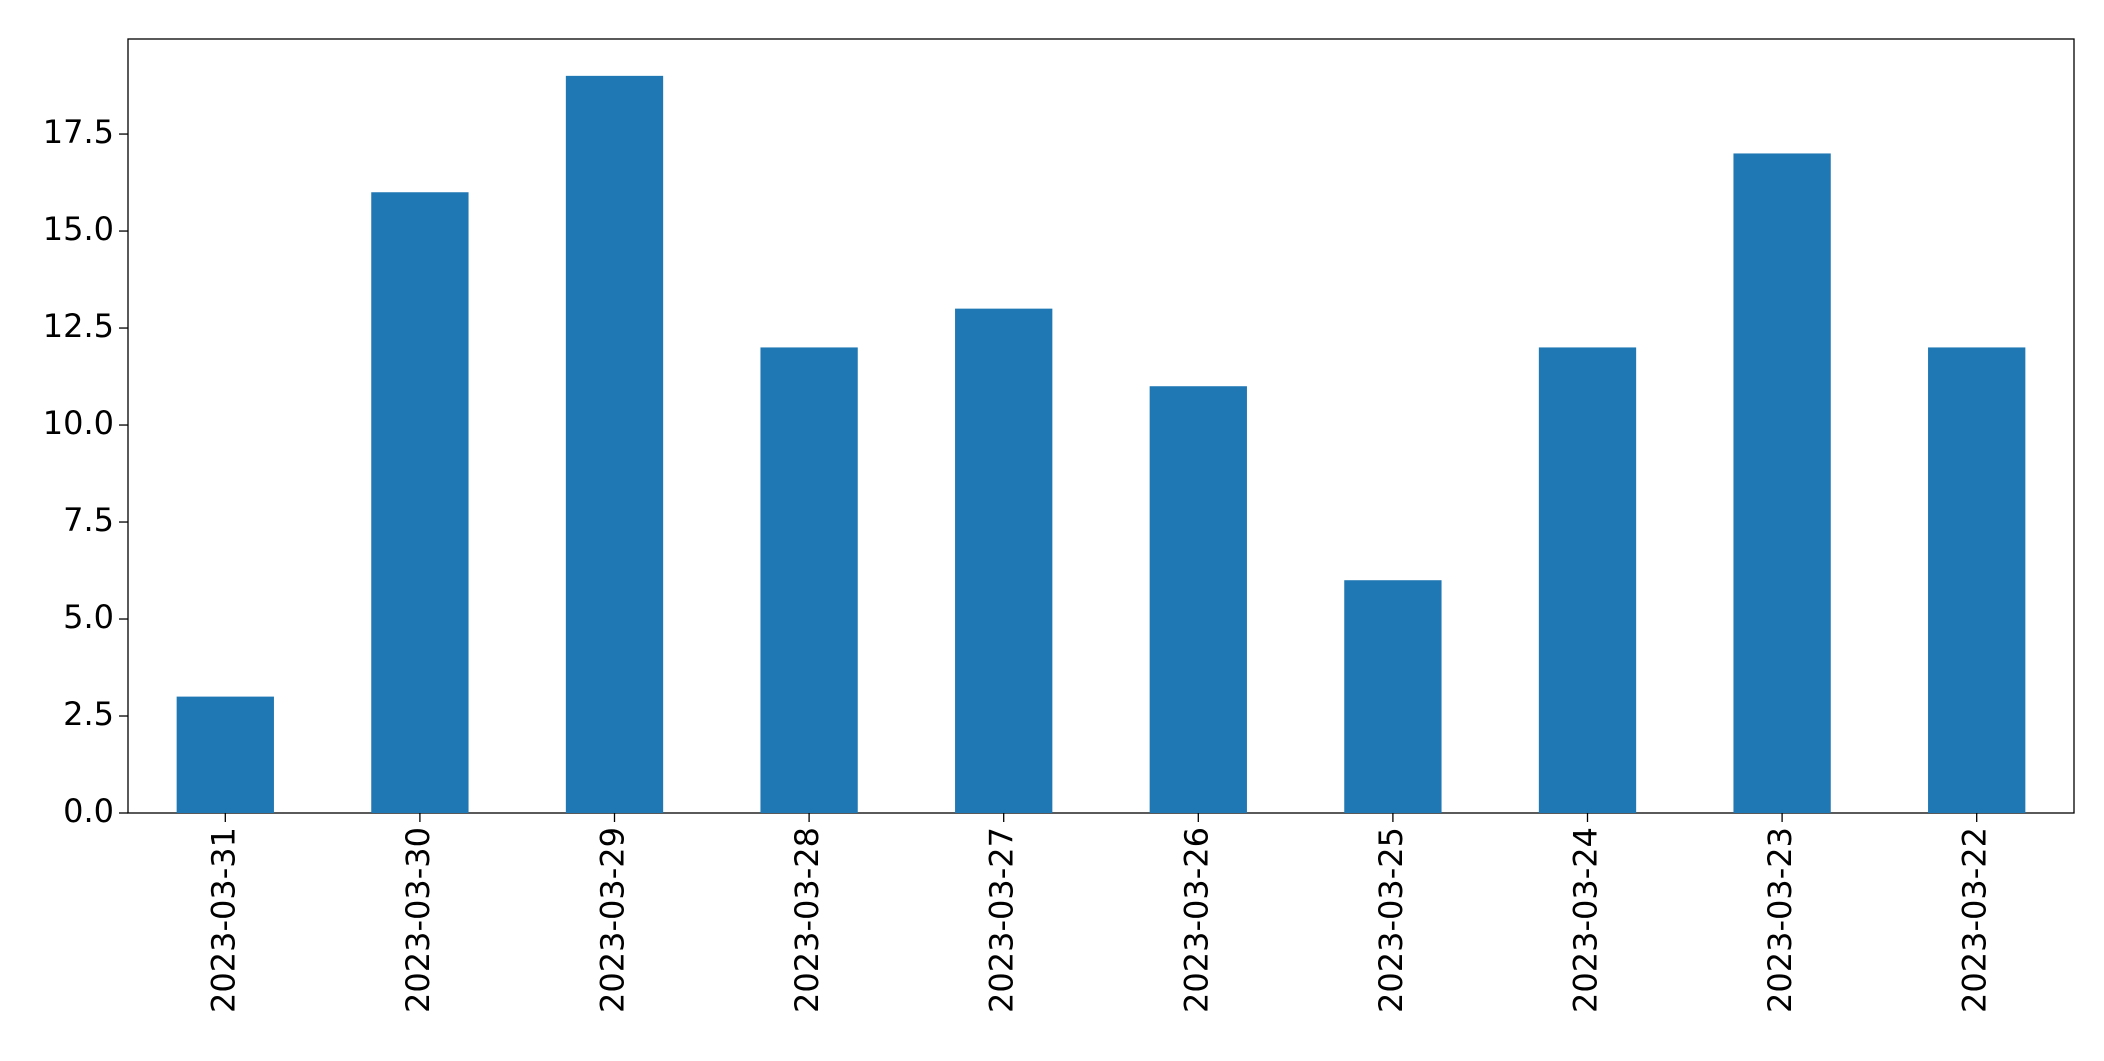 This screenshot has width=2104, height=1061. I want to click on y-tick-label: 17.5, so click(78, 132).